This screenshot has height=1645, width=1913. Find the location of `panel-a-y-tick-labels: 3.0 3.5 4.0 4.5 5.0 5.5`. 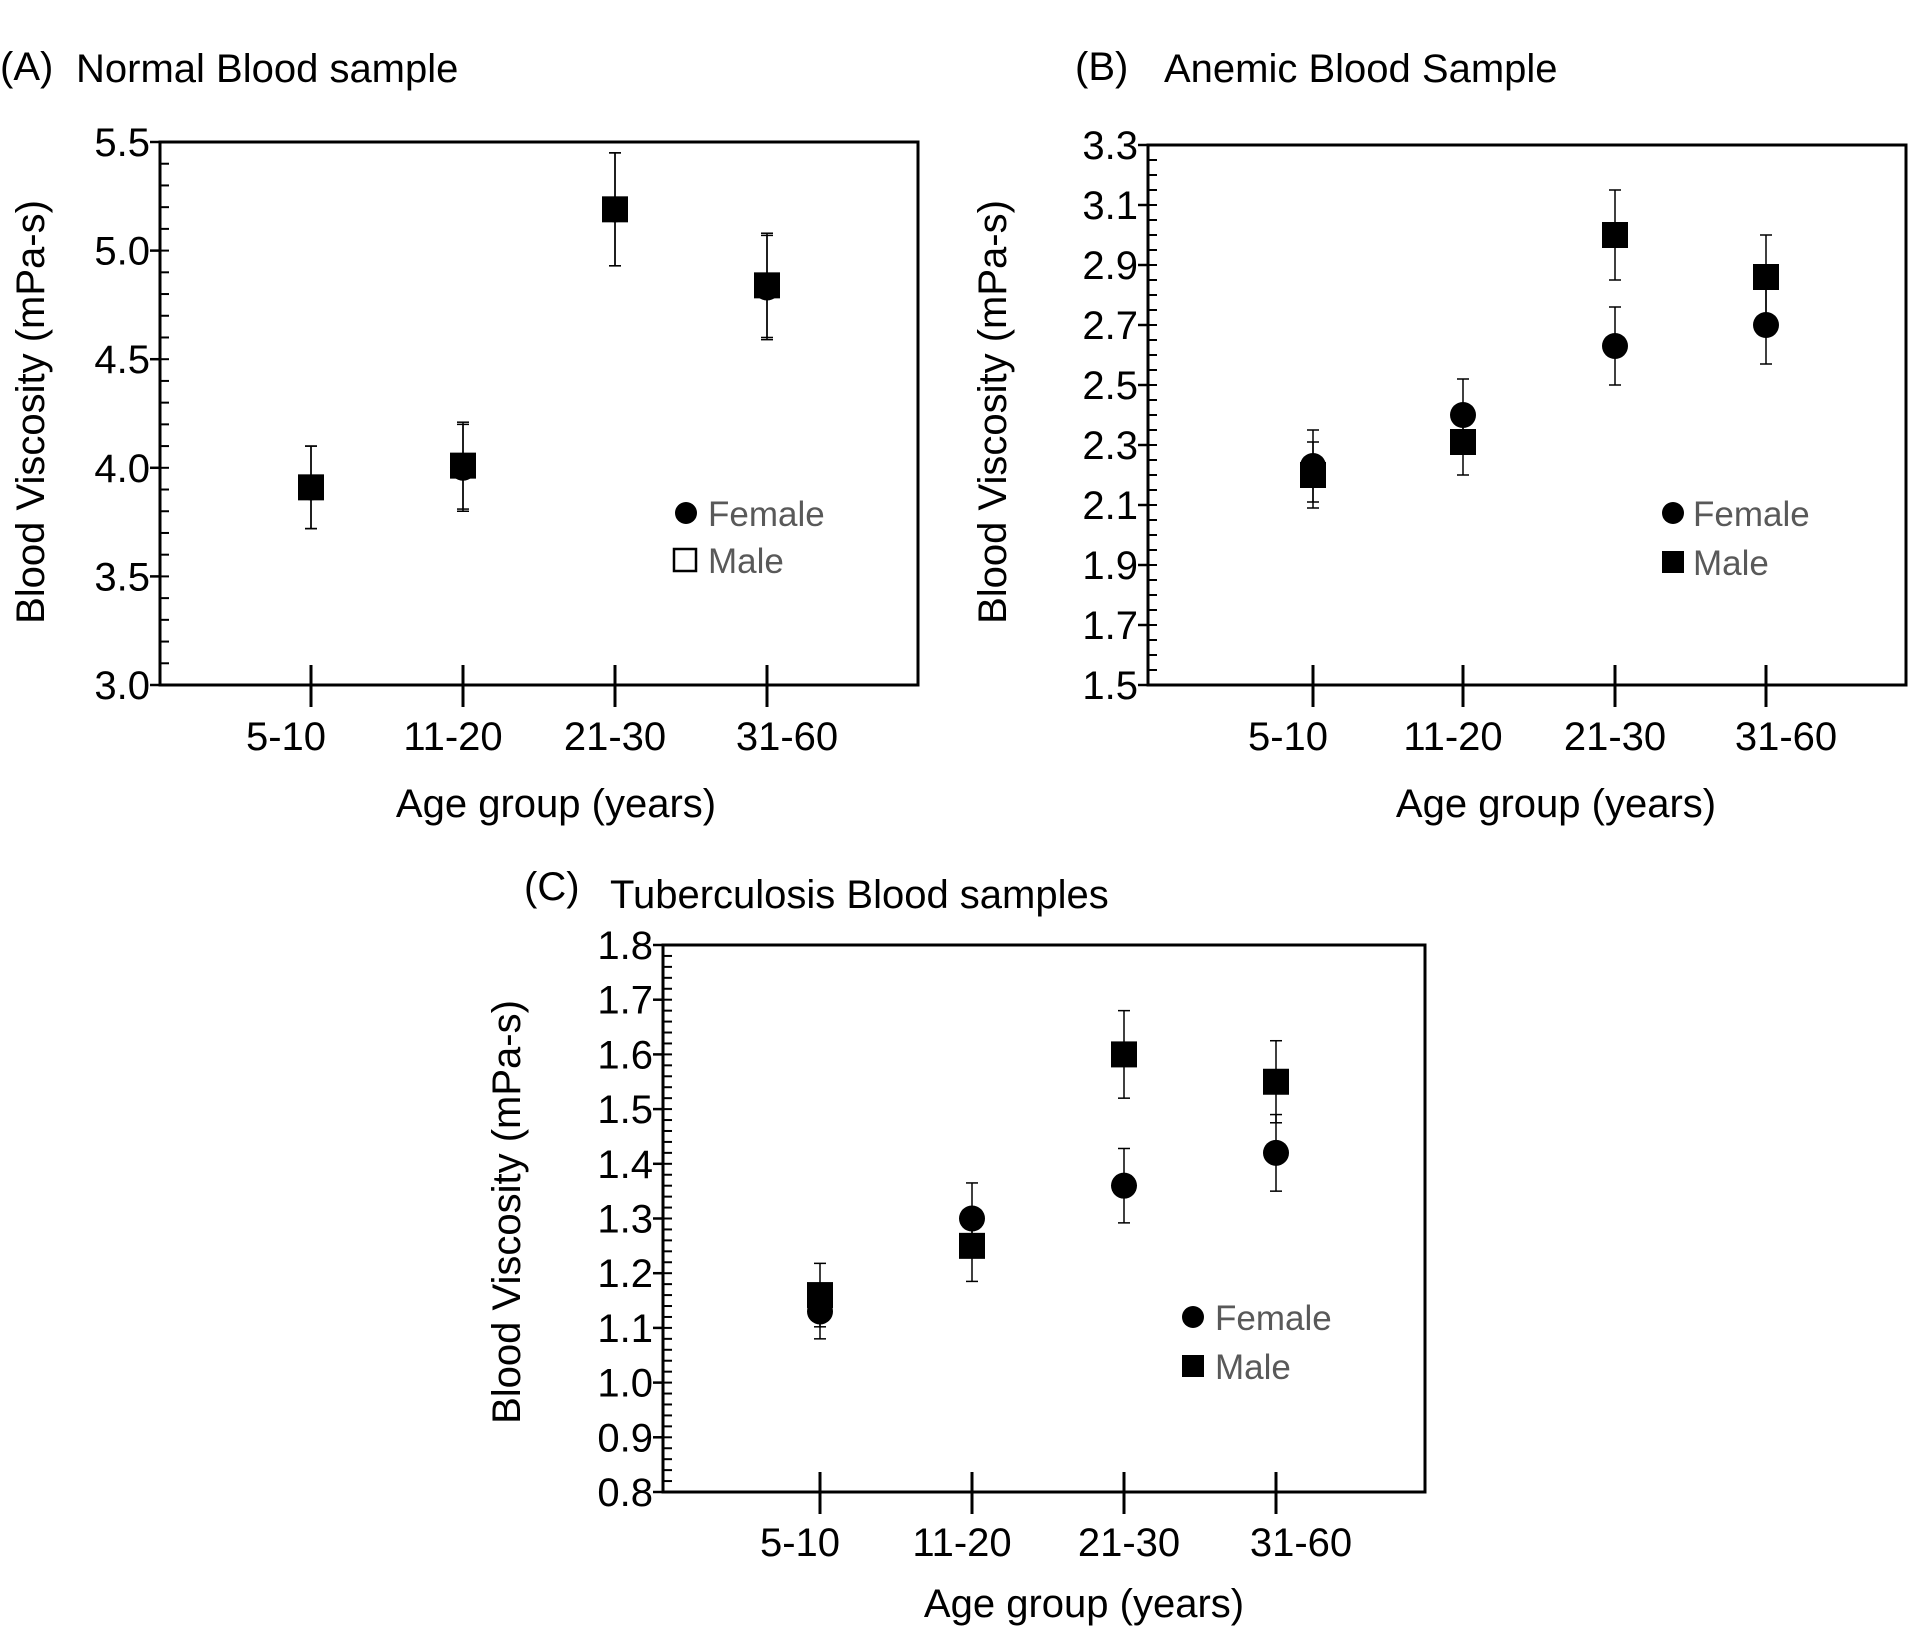

panel-a-y-tick-labels: 3.0 3.5 4.0 4.5 5.0 5.5 is located at coordinates (122, 414).